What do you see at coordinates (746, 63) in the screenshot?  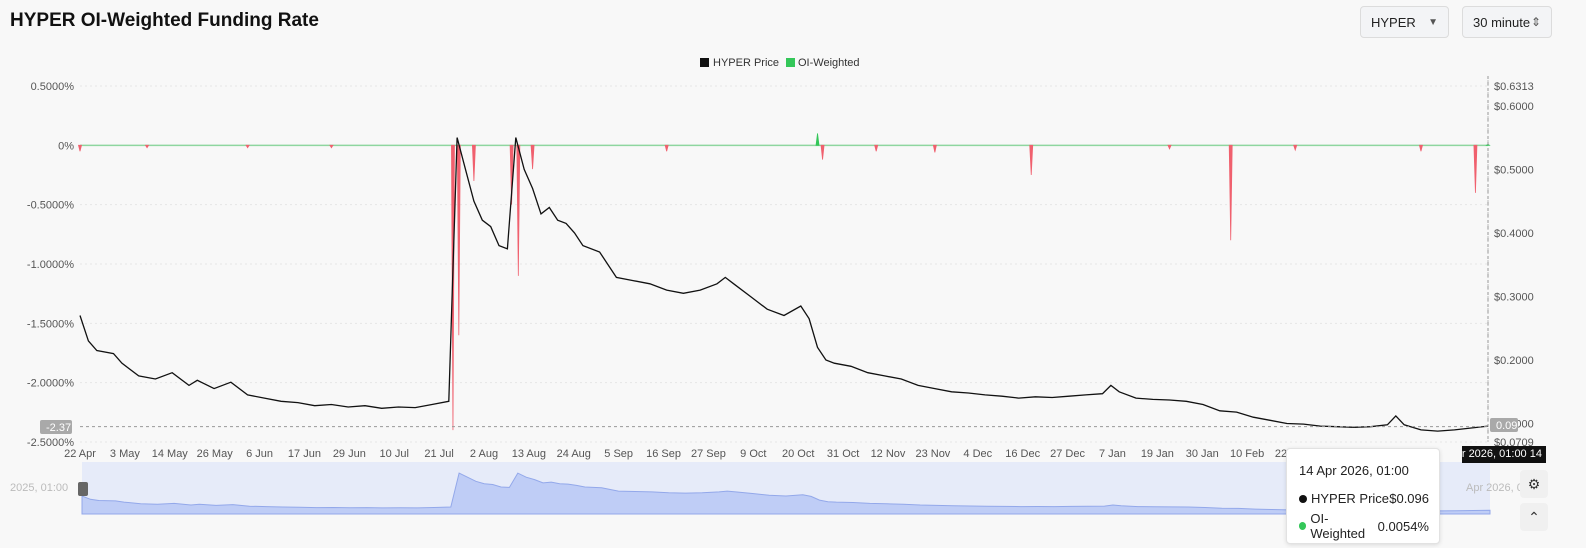 I see `legend-item-price: HYPER Price` at bounding box center [746, 63].